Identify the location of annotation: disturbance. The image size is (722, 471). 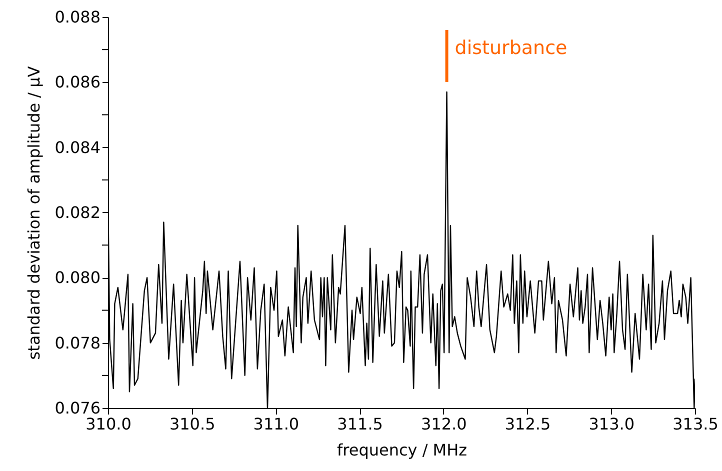
(511, 47).